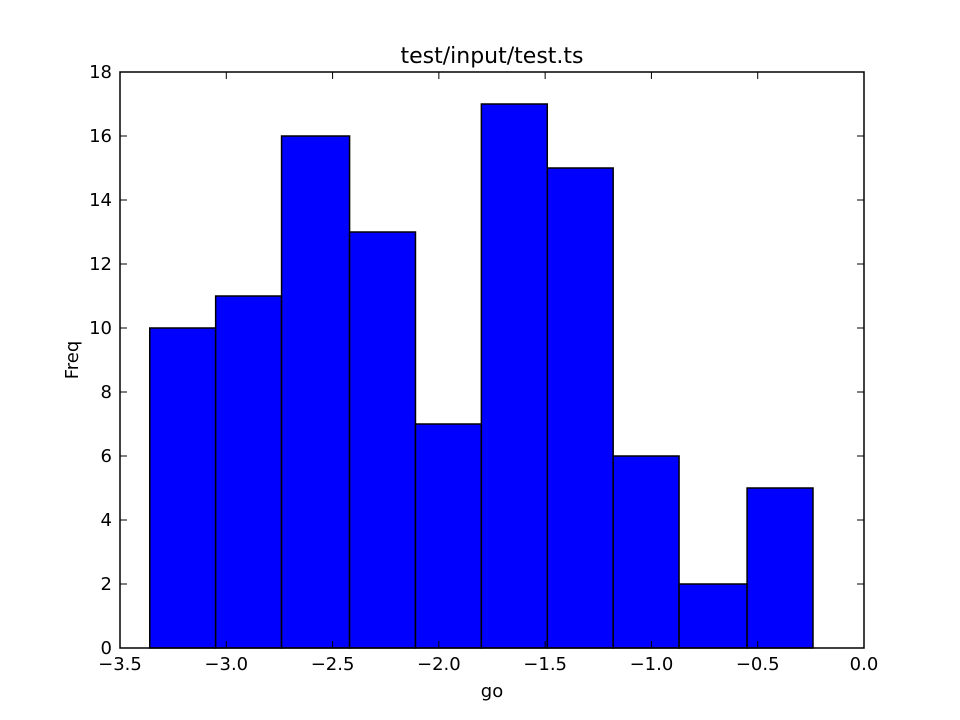  Describe the element at coordinates (106, 648) in the screenshot. I see `y-tick-label: 0` at that location.